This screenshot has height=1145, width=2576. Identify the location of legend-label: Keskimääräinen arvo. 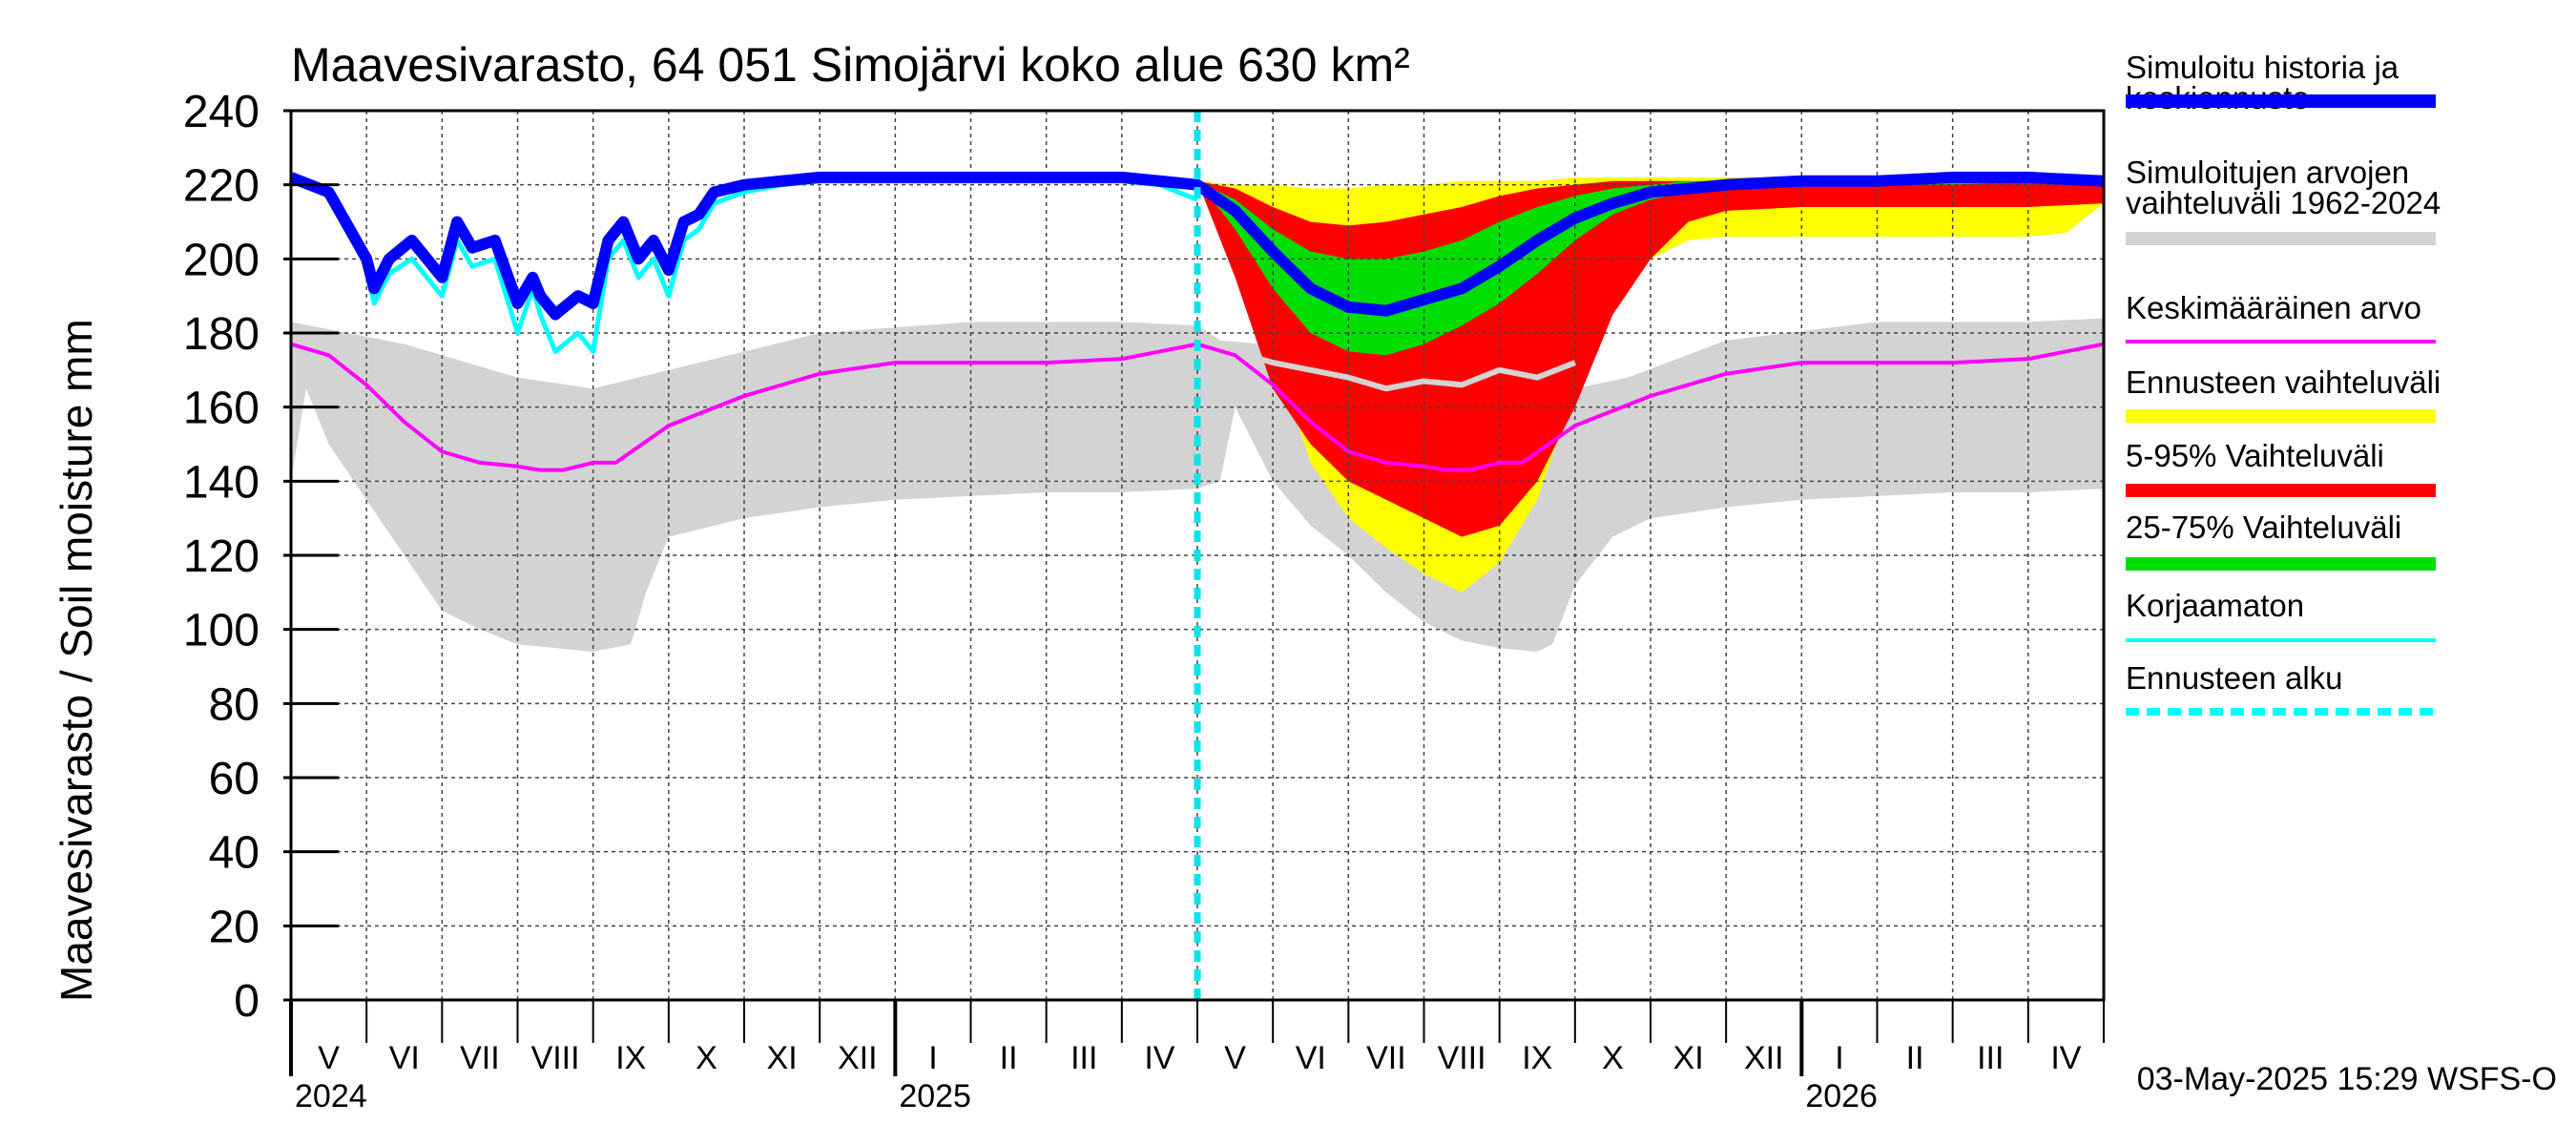
(2273, 308).